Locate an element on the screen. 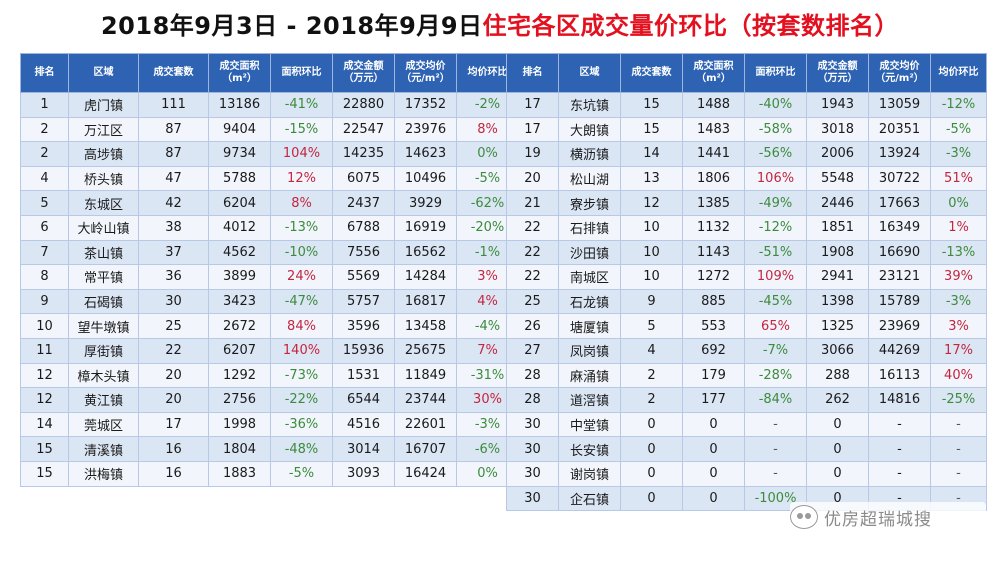 The image size is (1000, 562). table-row: 15 洪梅镇 16 1883 -5% 3093 16424 0% is located at coordinates (269, 473).